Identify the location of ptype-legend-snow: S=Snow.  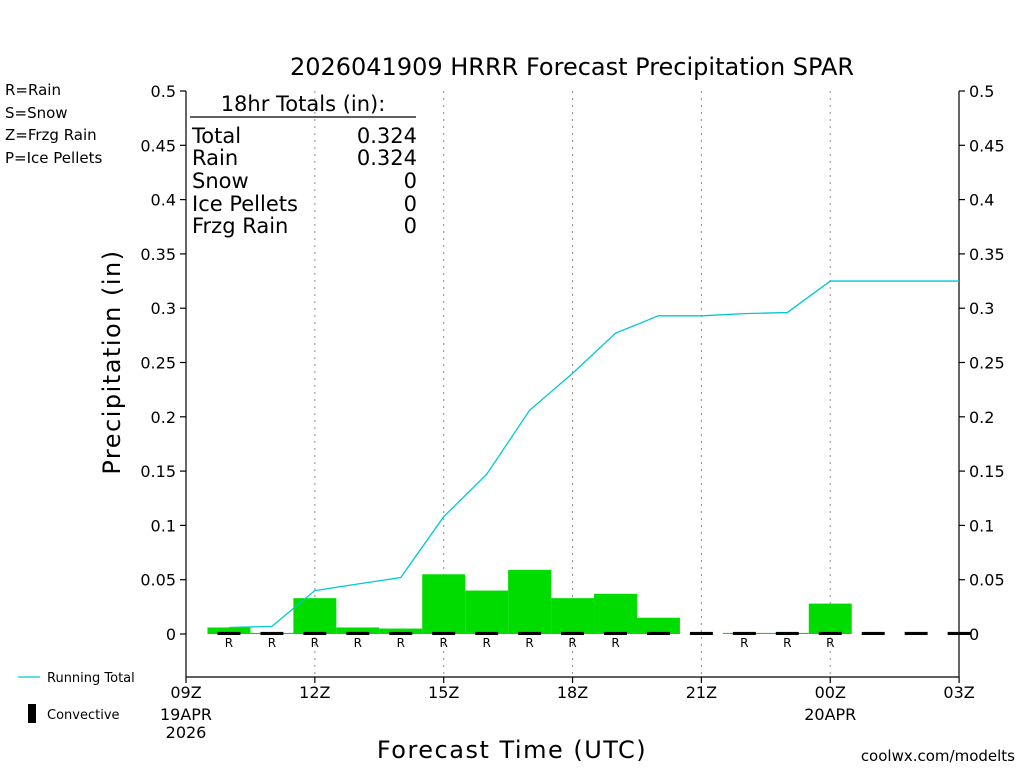
(36, 113).